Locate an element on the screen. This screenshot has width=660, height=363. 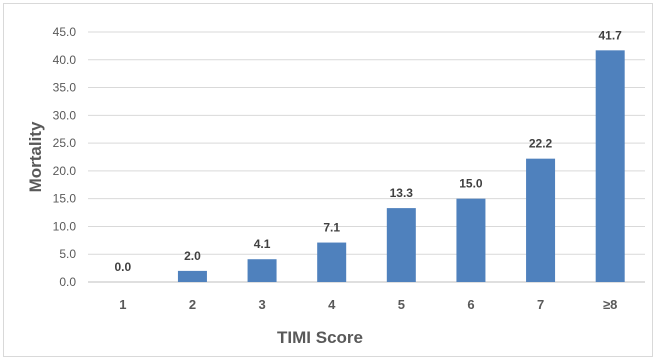
y-tick-label: 15.0 is located at coordinates (65, 199).